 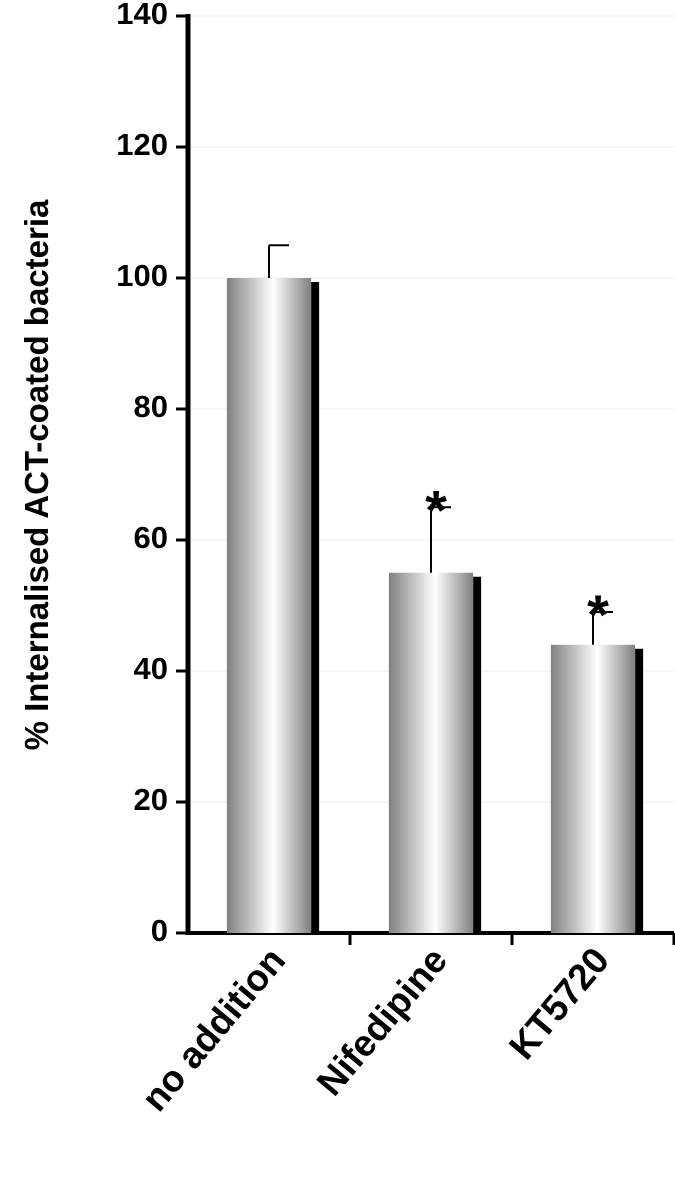 I want to click on y-tick-label: 80, so click(x=151, y=406).